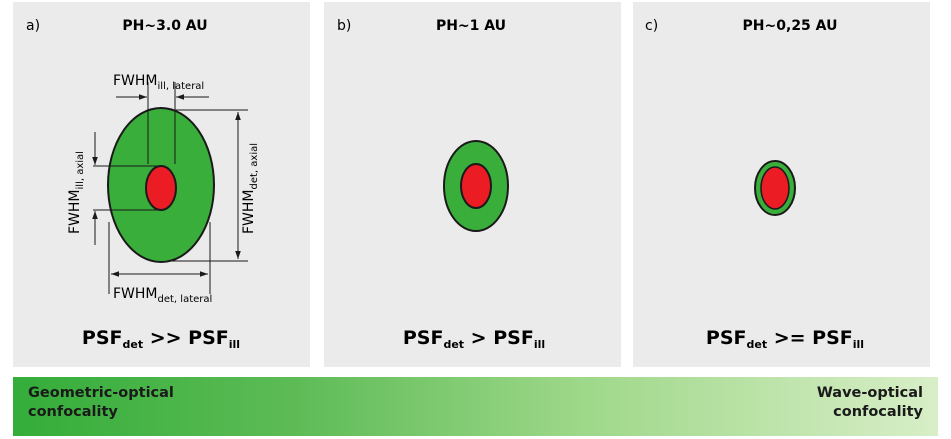 The image size is (951, 439). I want to click on geometric-optical-label: Geometric-optical confocality, so click(101, 402).